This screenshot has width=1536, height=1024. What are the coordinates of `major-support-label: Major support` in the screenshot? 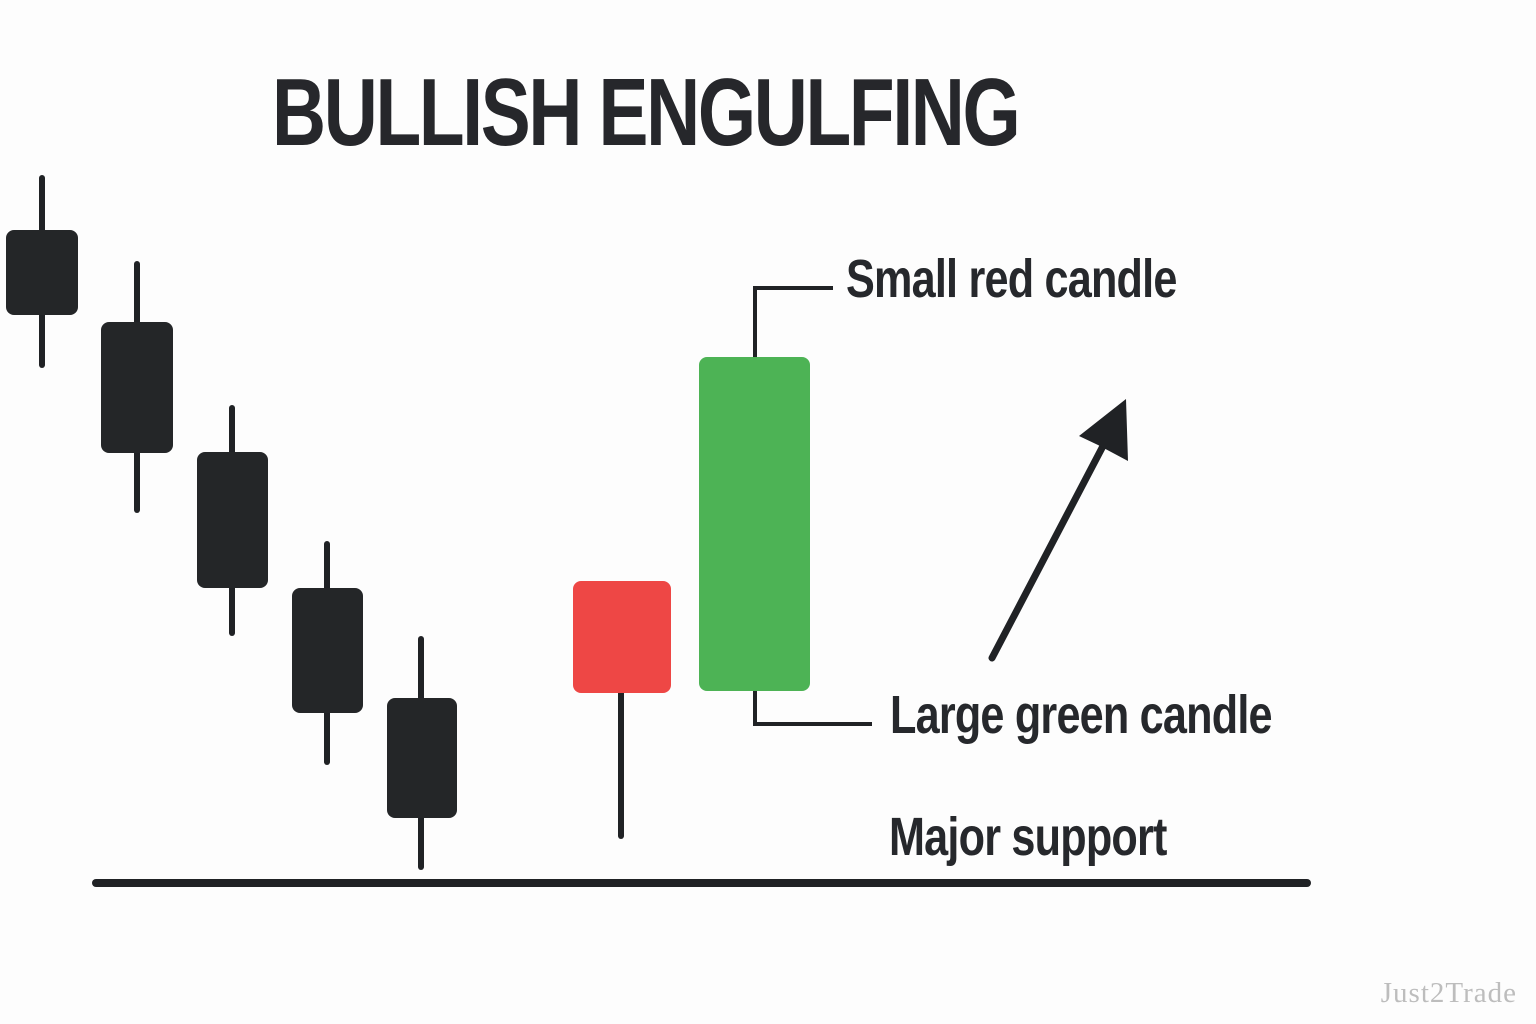 It's located at (1028, 837).